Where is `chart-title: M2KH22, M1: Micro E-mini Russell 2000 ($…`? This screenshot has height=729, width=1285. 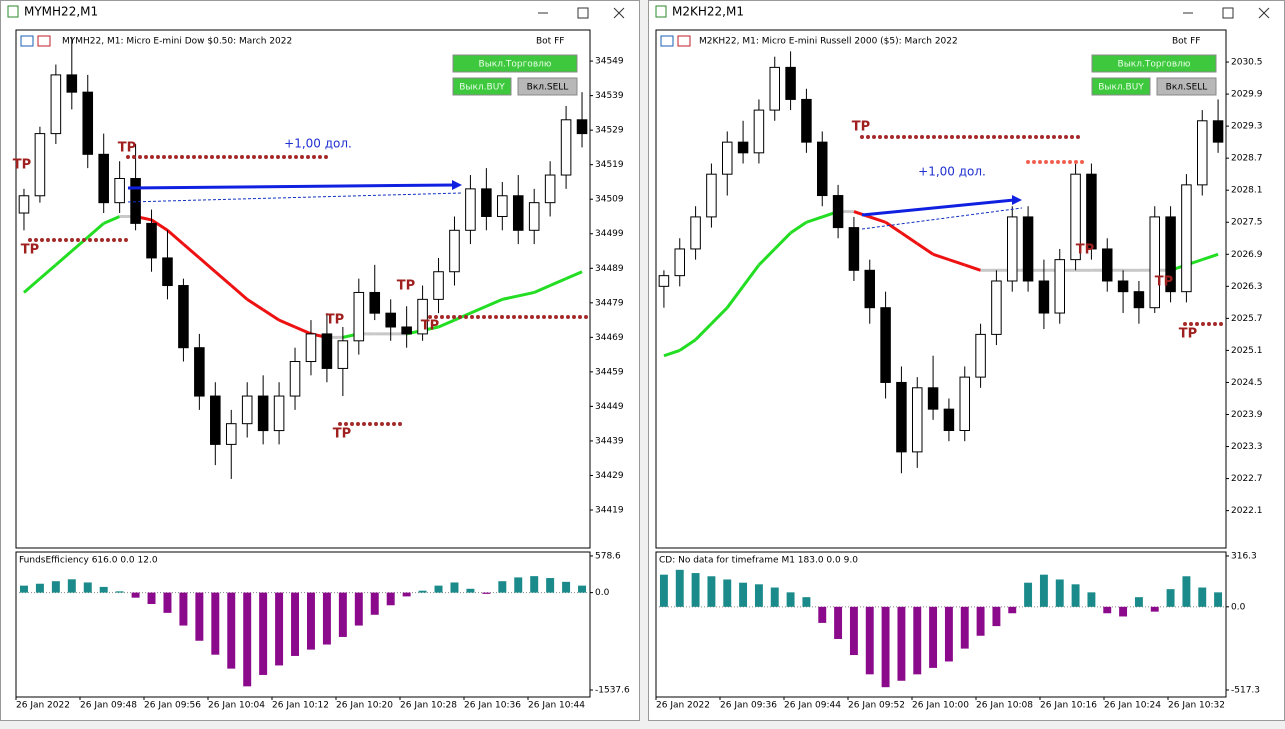
chart-title: M2KH22, M1: Micro E-mini Russell 2000 ($… is located at coordinates (828, 42).